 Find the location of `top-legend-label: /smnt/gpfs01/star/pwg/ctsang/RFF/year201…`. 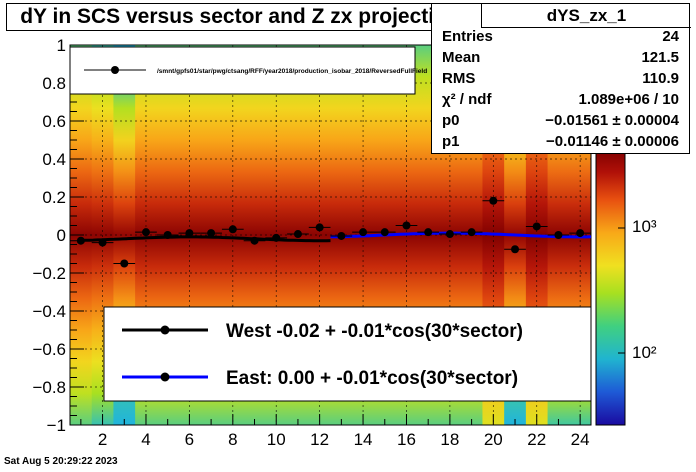

top-legend-label: /smnt/gpfs01/star/pwg/ctsang/RFF/year201… is located at coordinates (292, 71).